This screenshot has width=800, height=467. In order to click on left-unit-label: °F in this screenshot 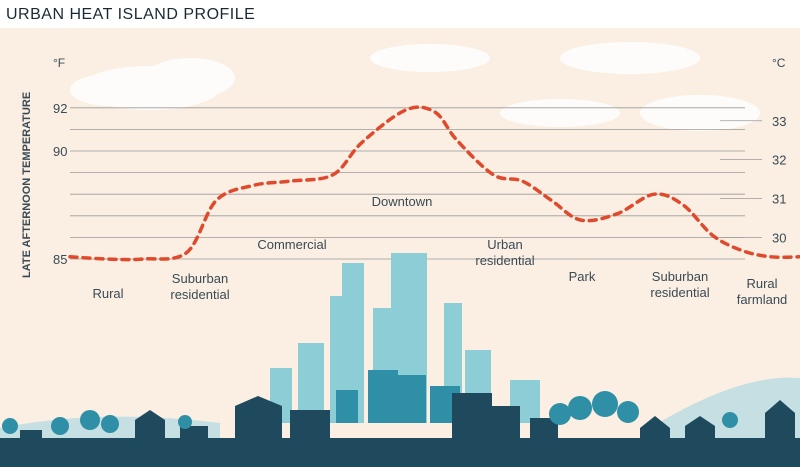, I will do `click(59, 63)`.